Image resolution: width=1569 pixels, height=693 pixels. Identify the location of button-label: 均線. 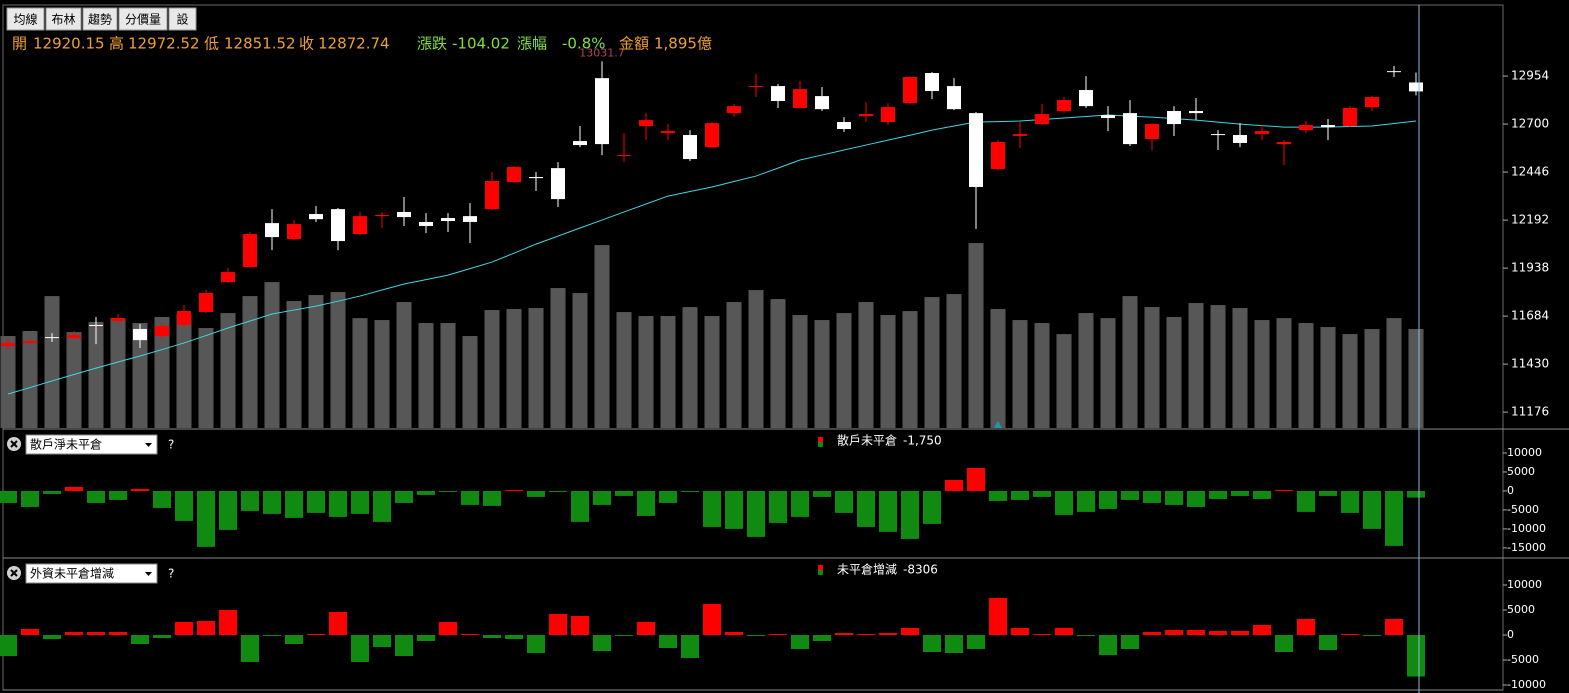
(25, 19).